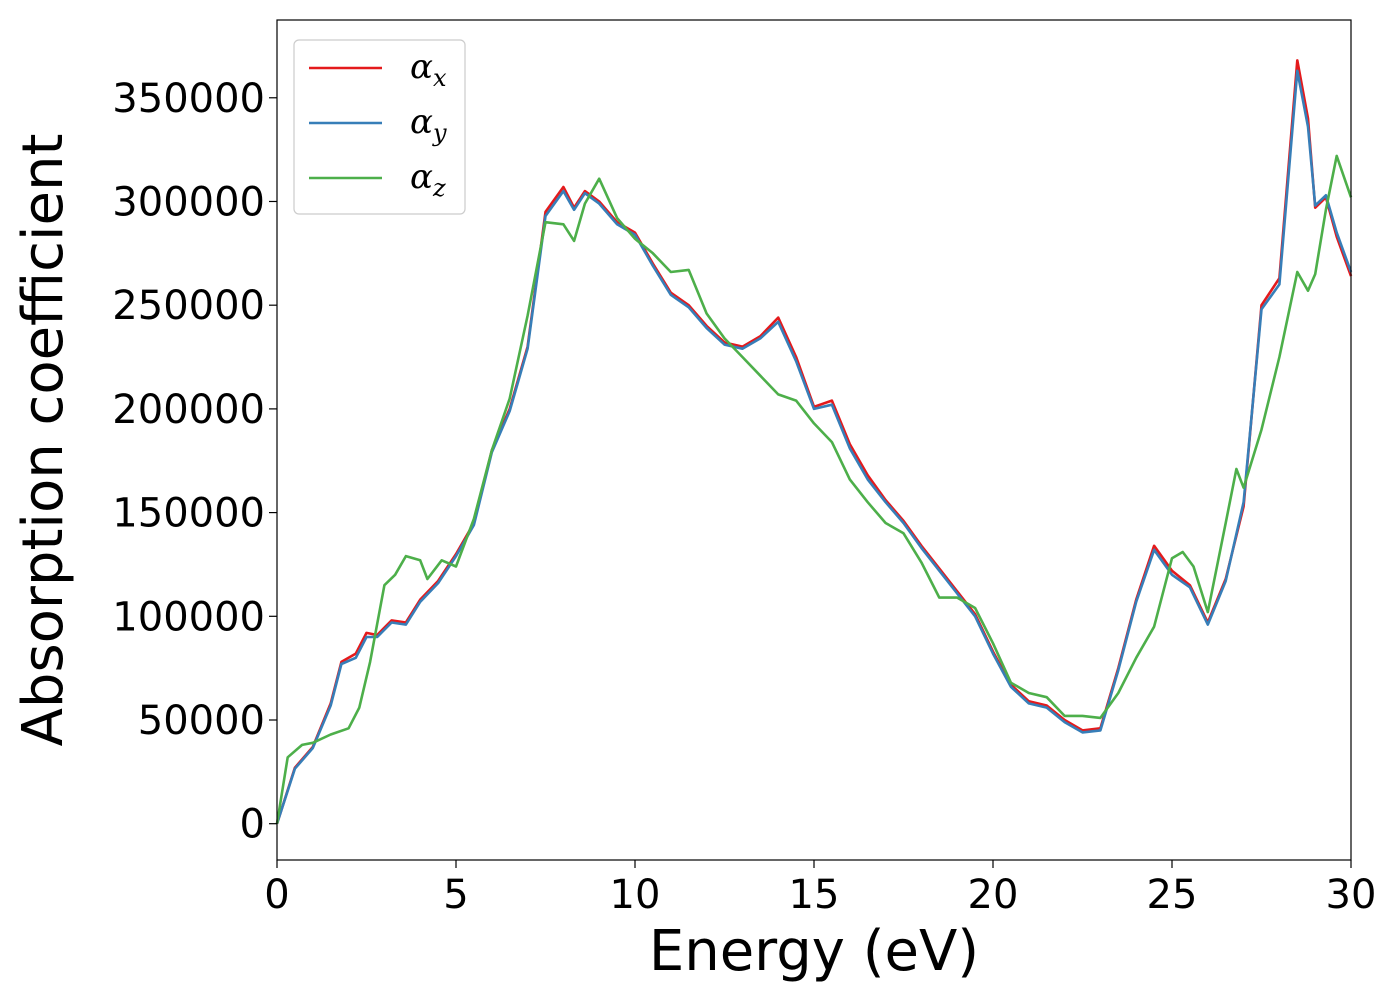 The width and height of the screenshot is (1400, 1000). Describe the element at coordinates (455, 895) in the screenshot. I see `x-tick-label: 5` at that location.